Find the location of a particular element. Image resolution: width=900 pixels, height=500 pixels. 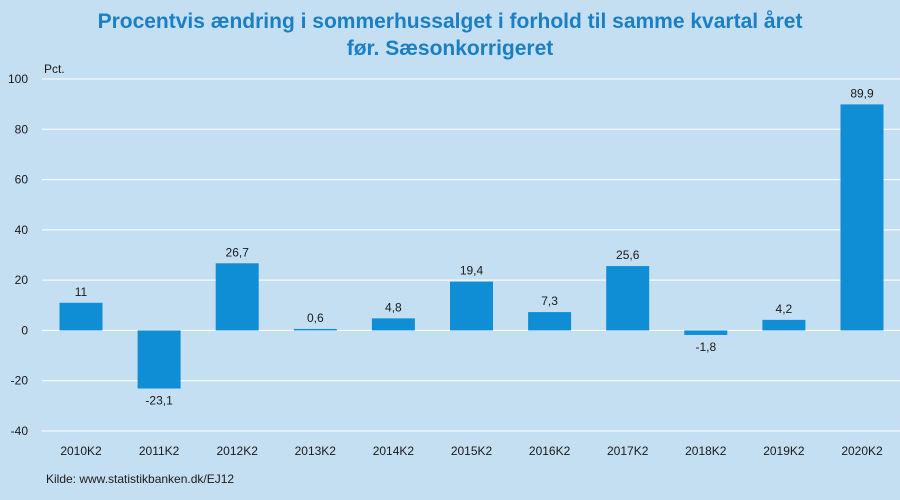

bar-2019K2 is located at coordinates (784, 325).